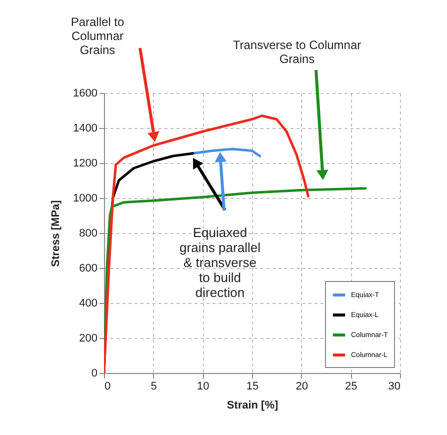 The width and height of the screenshot is (447, 435). Describe the element at coordinates (302, 386) in the screenshot. I see `x-tick-label: 20` at that location.